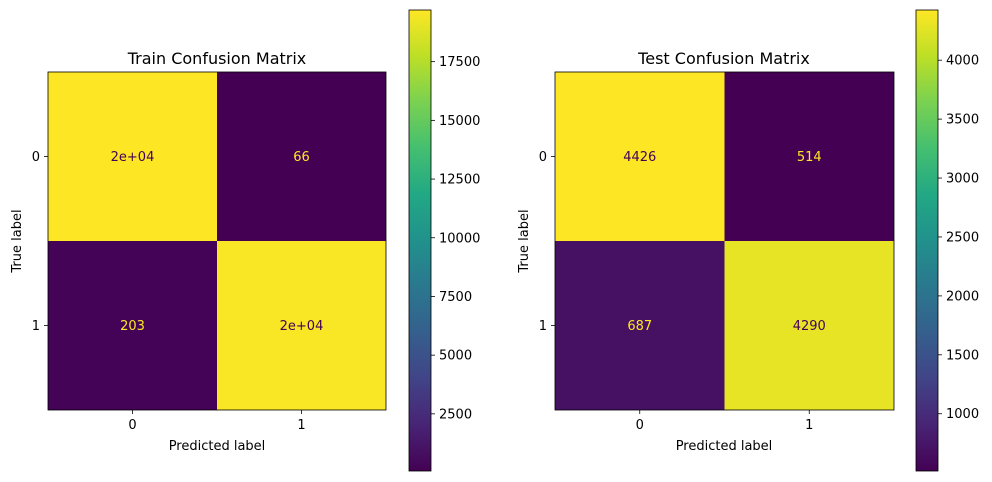 This screenshot has width=992, height=482. Describe the element at coordinates (524, 241) in the screenshot. I see `test-ylabel: True label` at that location.